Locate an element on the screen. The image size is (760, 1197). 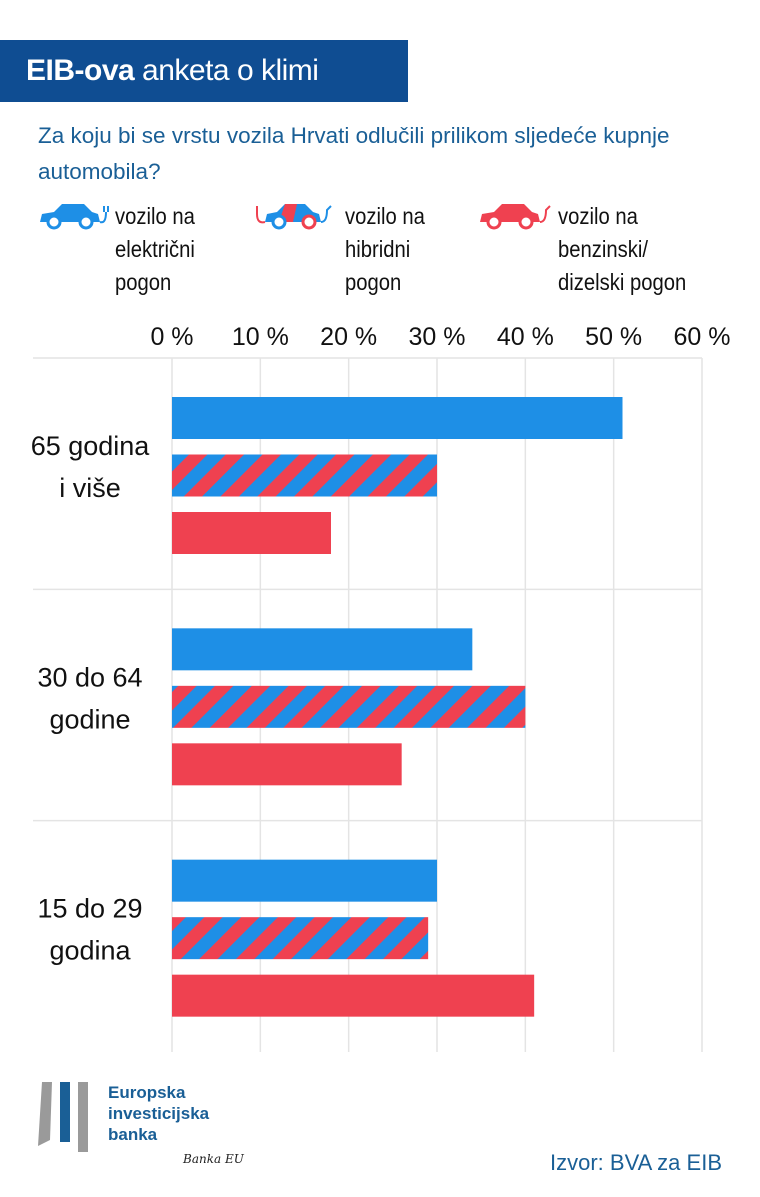
header-title-rest: anketa o klimi is located at coordinates (230, 70).